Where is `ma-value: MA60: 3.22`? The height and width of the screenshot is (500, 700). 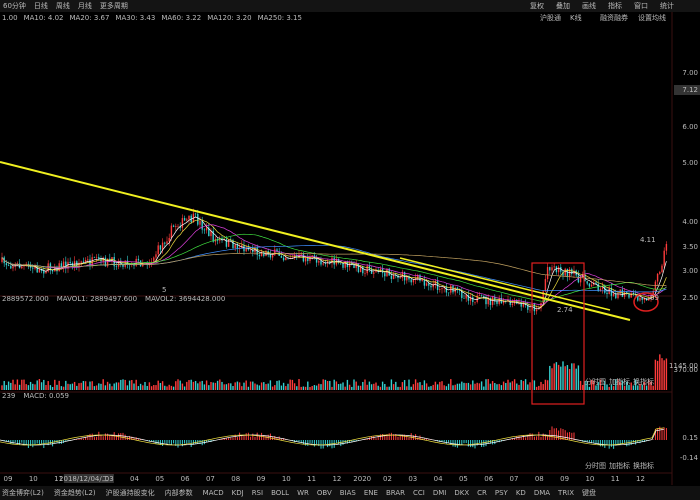 ma-value: MA60: 3.22 is located at coordinates (181, 18).